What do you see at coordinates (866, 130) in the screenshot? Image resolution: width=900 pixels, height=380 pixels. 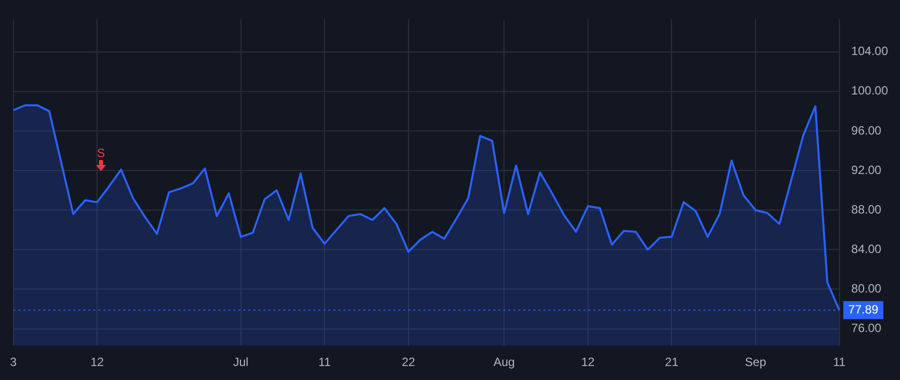 I see `y-tick-label: 96.00` at bounding box center [866, 130].